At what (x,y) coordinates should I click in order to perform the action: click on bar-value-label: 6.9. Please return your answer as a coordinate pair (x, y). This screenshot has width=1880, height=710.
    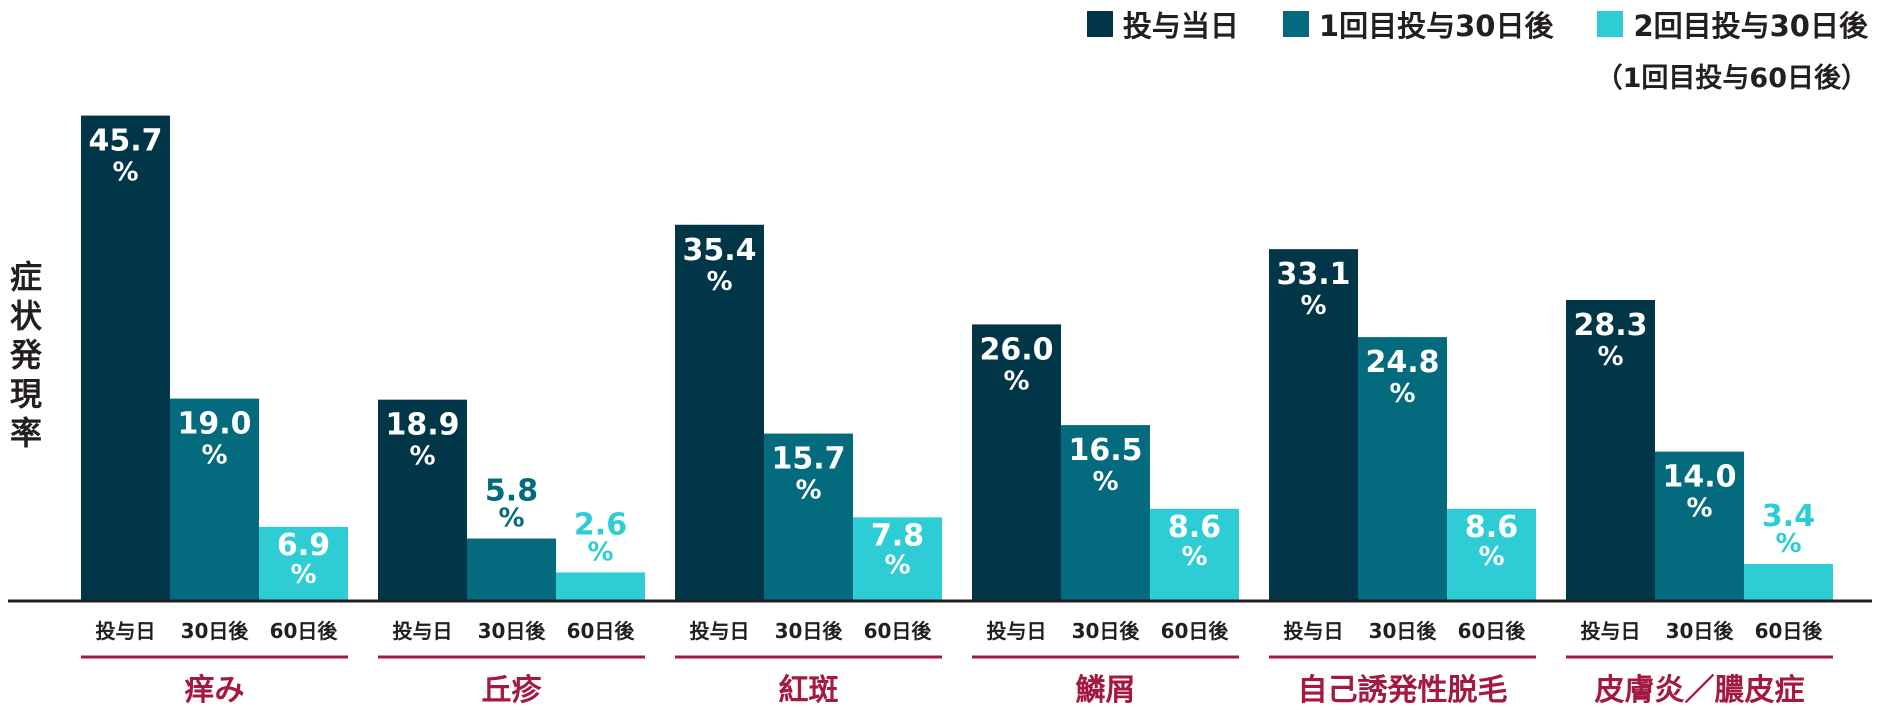
    Looking at the image, I should click on (303, 545).